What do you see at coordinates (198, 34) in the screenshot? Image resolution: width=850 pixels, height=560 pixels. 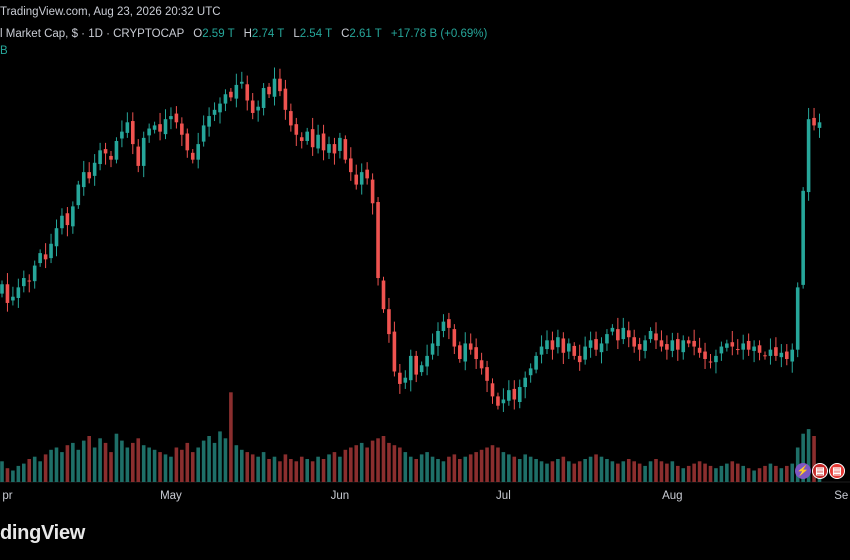 I see `open-label: O` at bounding box center [198, 34].